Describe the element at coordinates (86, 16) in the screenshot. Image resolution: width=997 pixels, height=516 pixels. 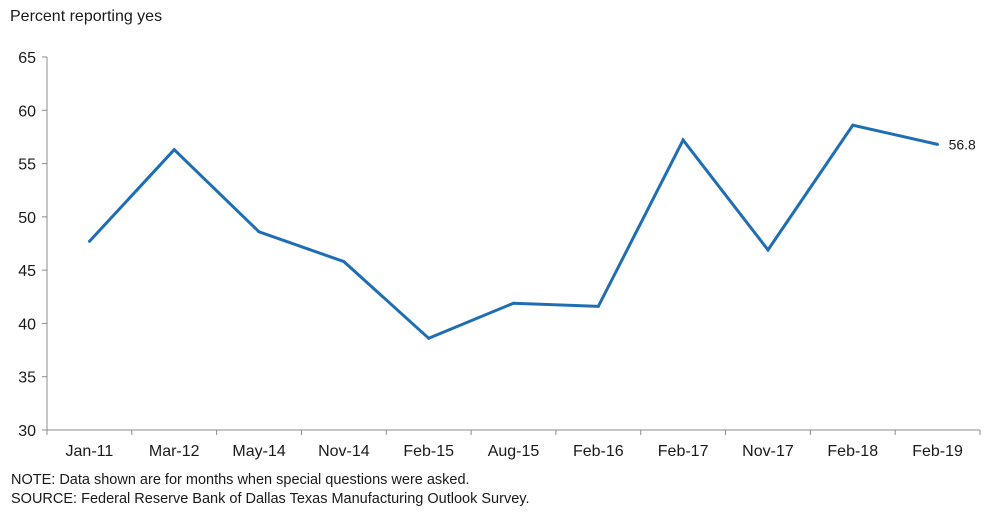
I see `y-axis-title: Percent reporting yes` at that location.